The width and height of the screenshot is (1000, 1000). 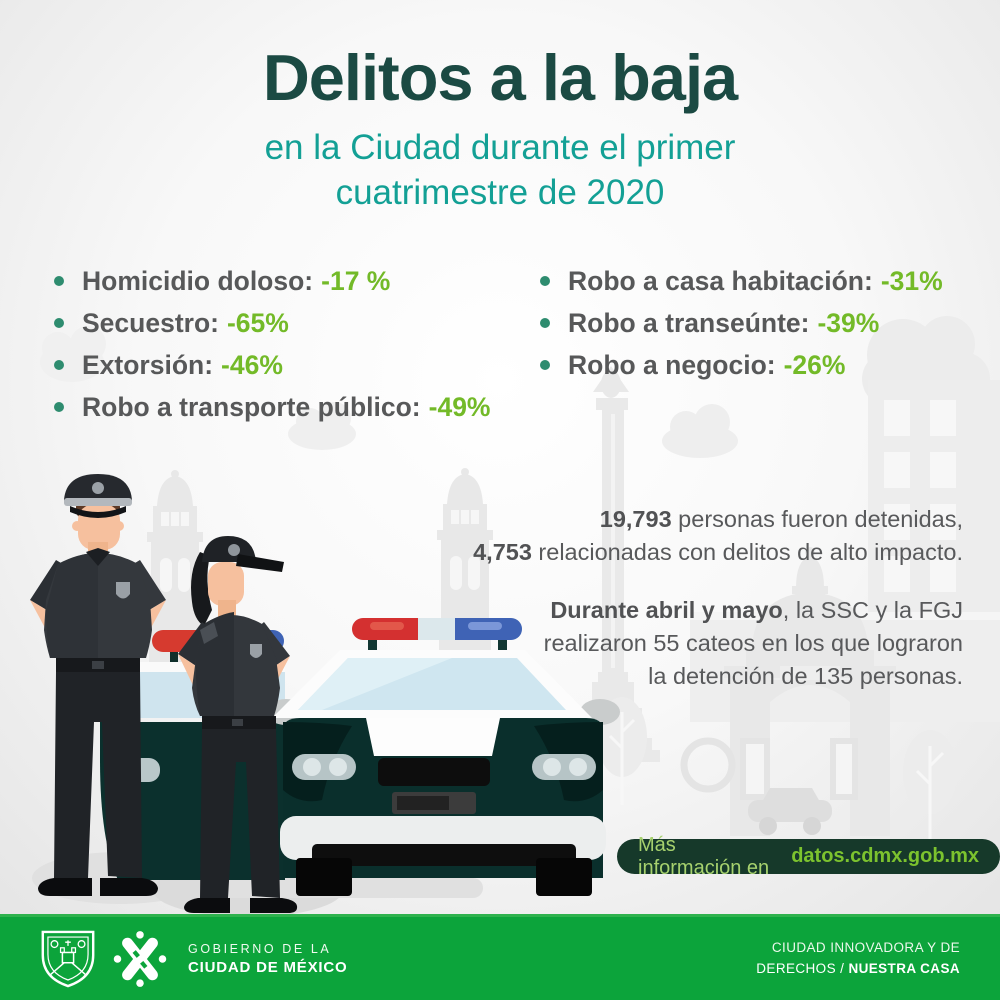 I want to click on footer-government-branding: GOBIERNO DE LA CIUDAD DE MÉXICO, so click(x=193, y=959).